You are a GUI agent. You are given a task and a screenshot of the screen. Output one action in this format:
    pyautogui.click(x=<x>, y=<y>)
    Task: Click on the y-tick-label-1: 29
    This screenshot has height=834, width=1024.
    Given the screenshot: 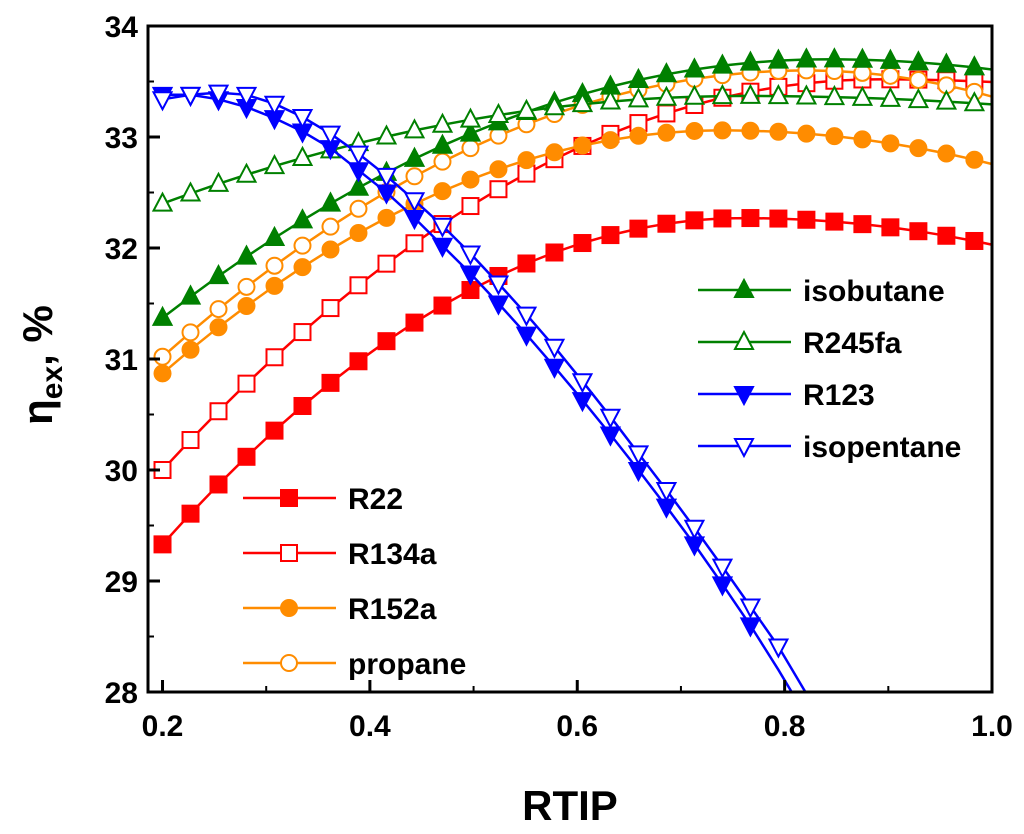 What is the action you would take?
    pyautogui.click(x=121, y=582)
    